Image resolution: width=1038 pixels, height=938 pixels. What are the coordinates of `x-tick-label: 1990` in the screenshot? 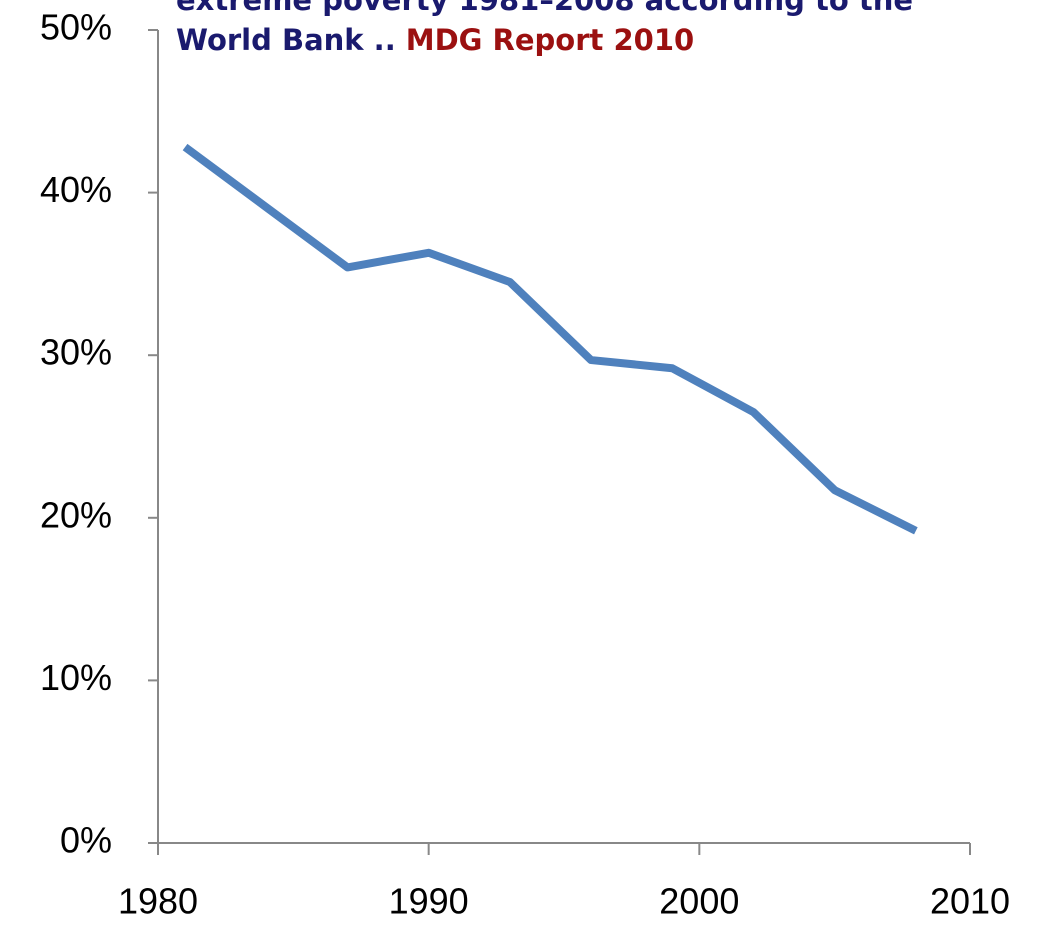 It's located at (429, 901).